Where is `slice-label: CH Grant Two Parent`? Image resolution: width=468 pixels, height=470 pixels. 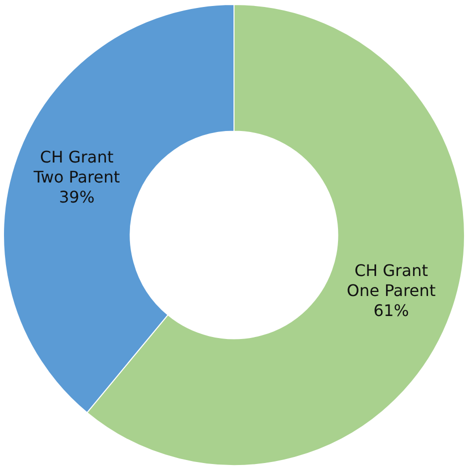
slice-label: CH Grant Two Parent is located at coordinates (76, 167).